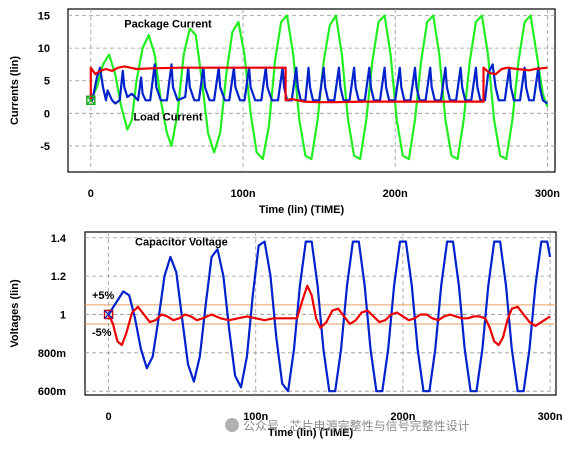  I want to click on y-tick-label: 1, so click(63, 315).